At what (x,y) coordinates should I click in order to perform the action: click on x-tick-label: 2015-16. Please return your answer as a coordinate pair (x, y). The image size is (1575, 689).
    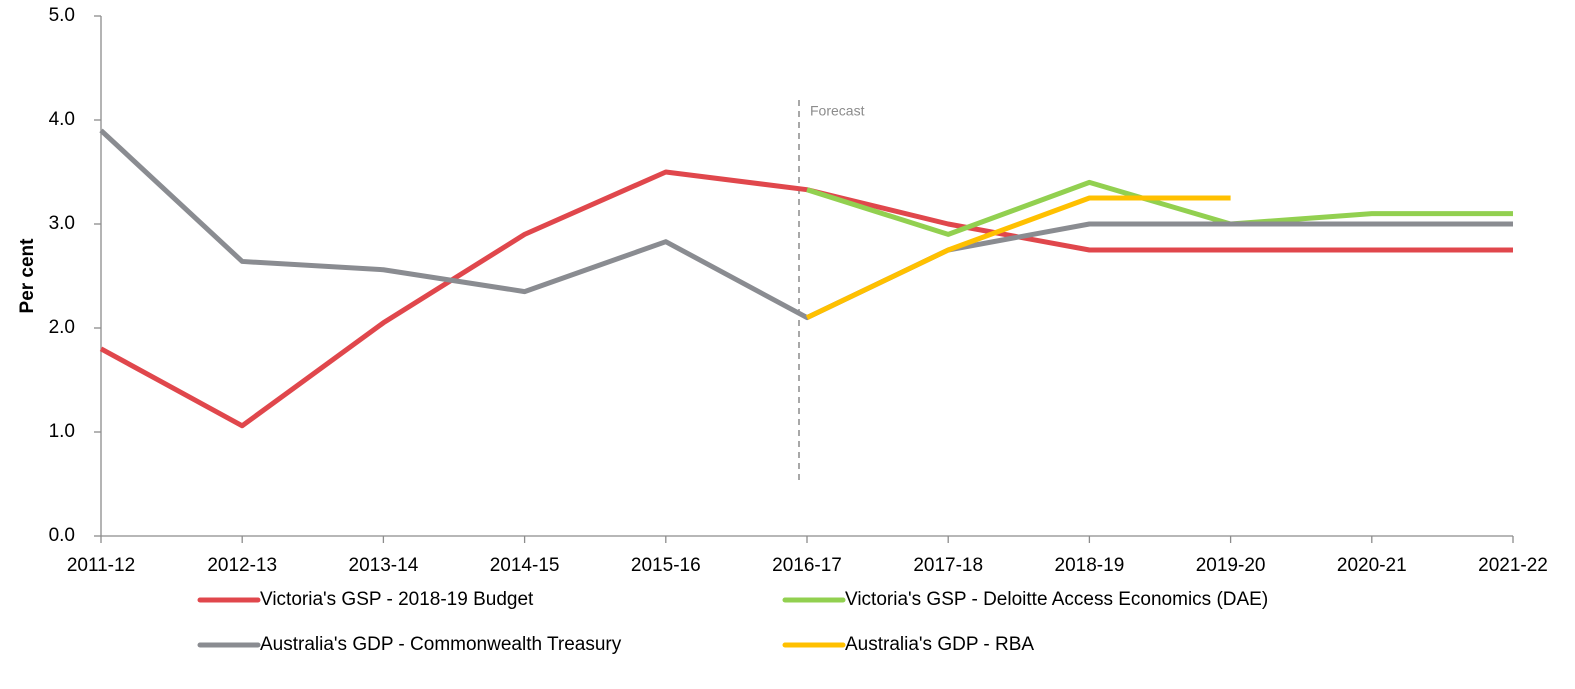
    Looking at the image, I should click on (666, 565).